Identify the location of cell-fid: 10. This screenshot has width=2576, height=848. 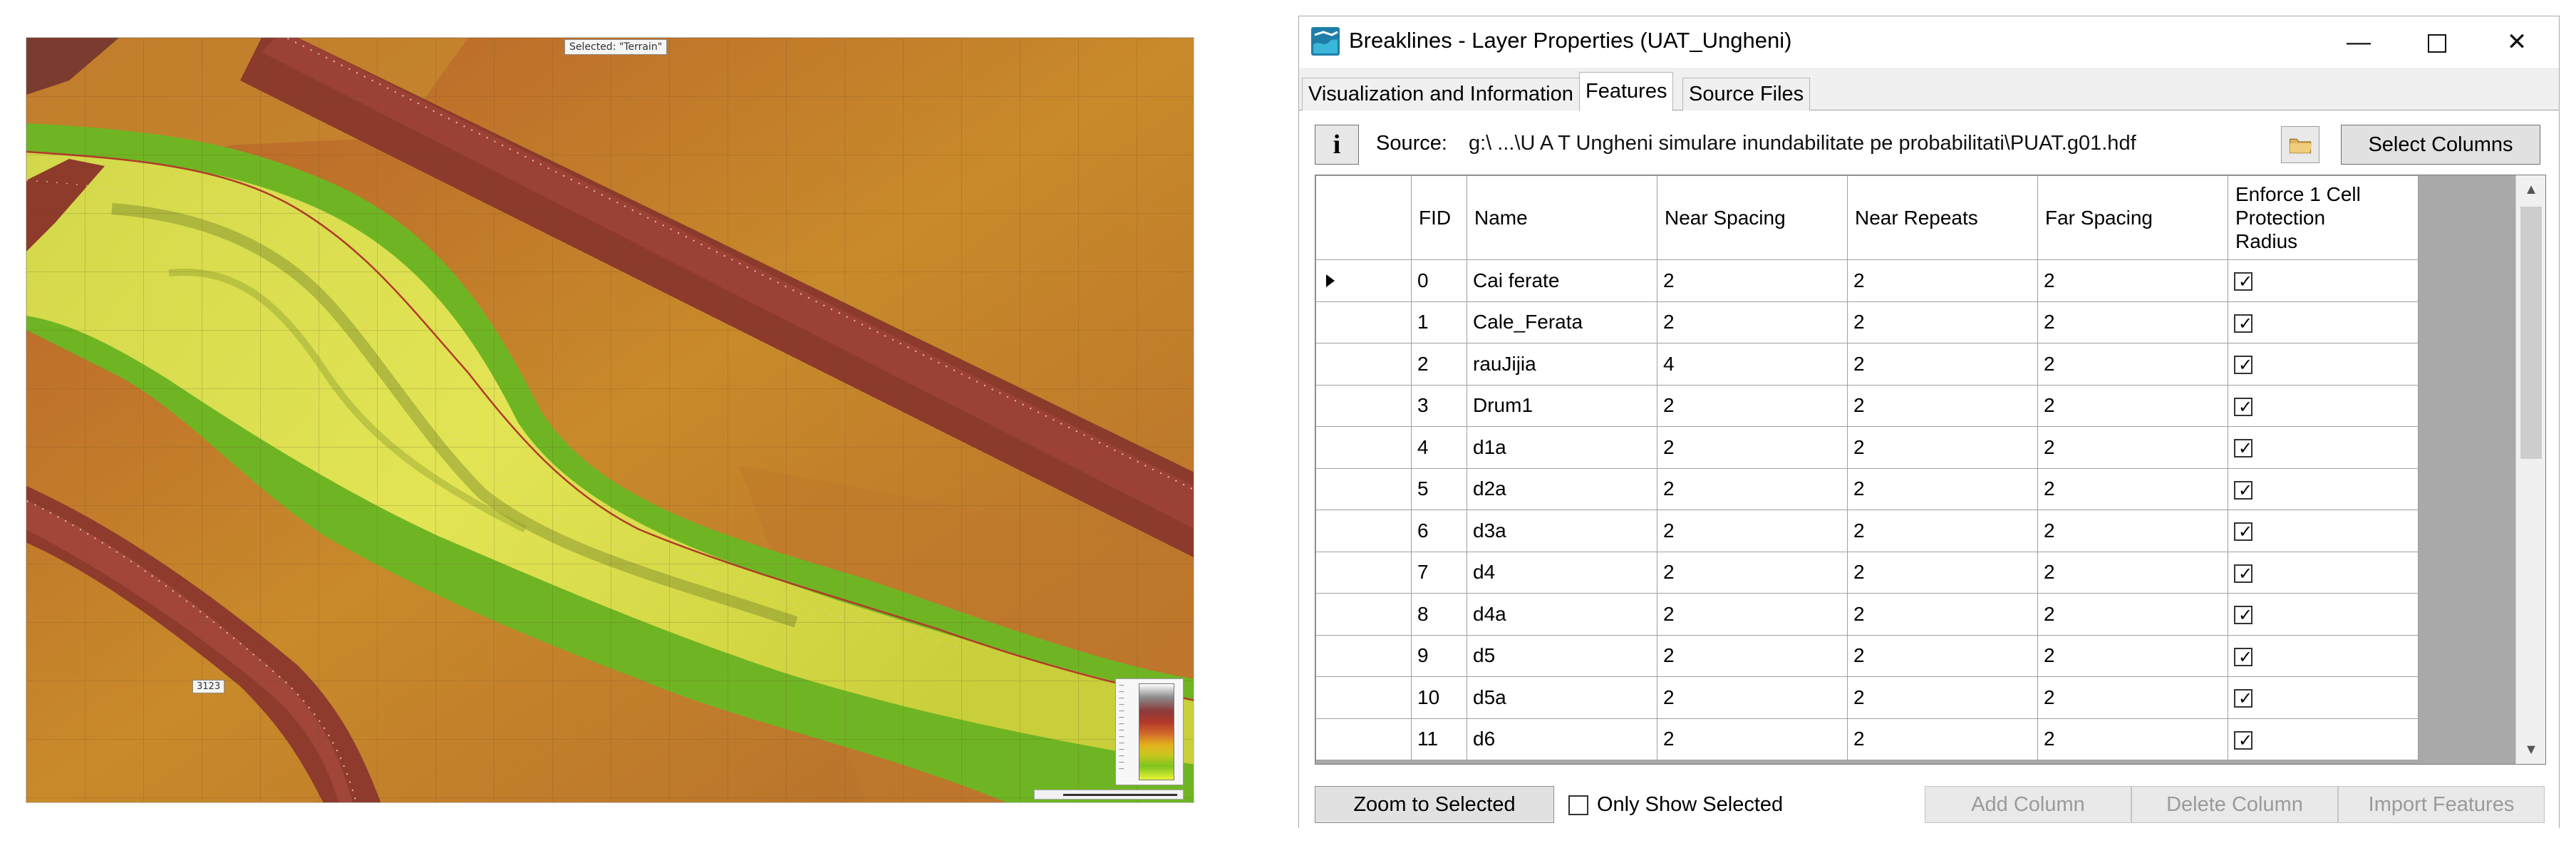
(1439, 698).